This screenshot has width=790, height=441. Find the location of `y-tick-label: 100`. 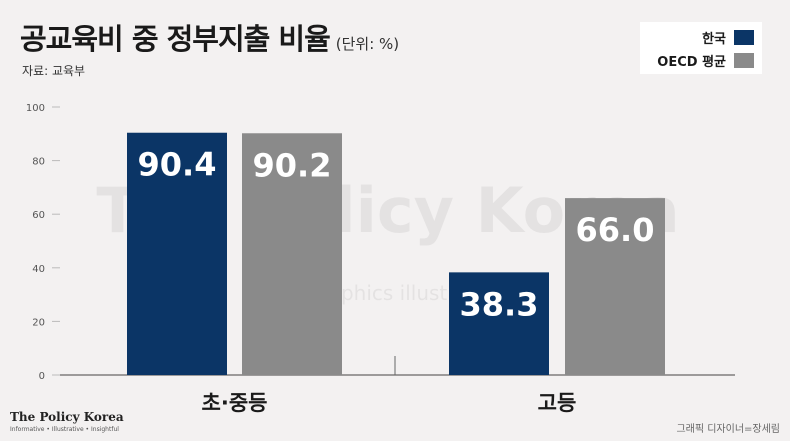

y-tick-label: 100 is located at coordinates (35, 108).